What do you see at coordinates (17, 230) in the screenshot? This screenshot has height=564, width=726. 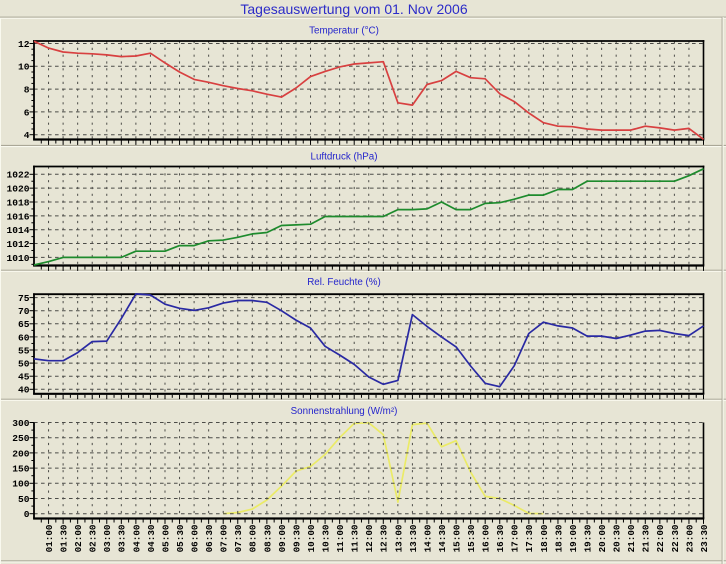 I see `svg-text: 1014` at bounding box center [17, 230].